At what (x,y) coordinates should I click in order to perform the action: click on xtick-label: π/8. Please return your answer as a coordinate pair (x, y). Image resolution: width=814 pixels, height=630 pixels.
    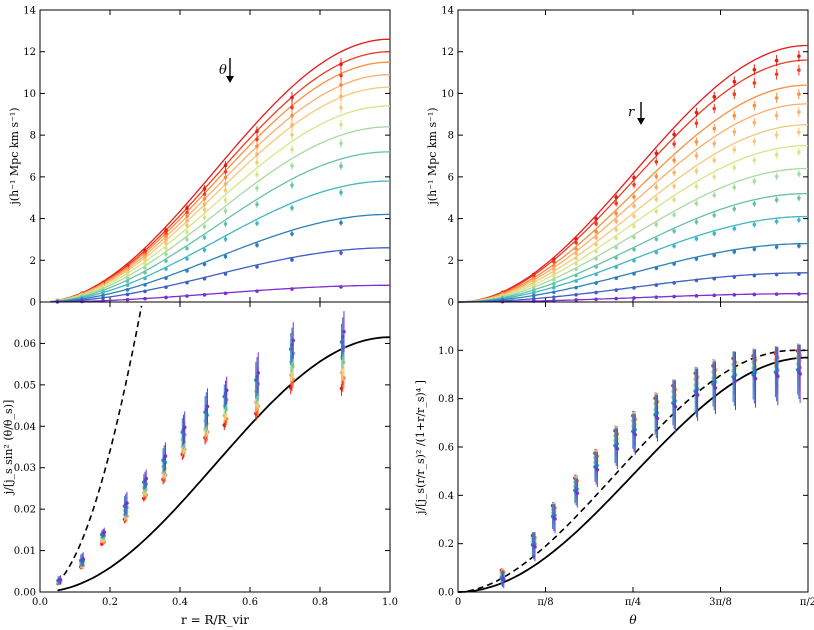
    Looking at the image, I should click on (545, 602).